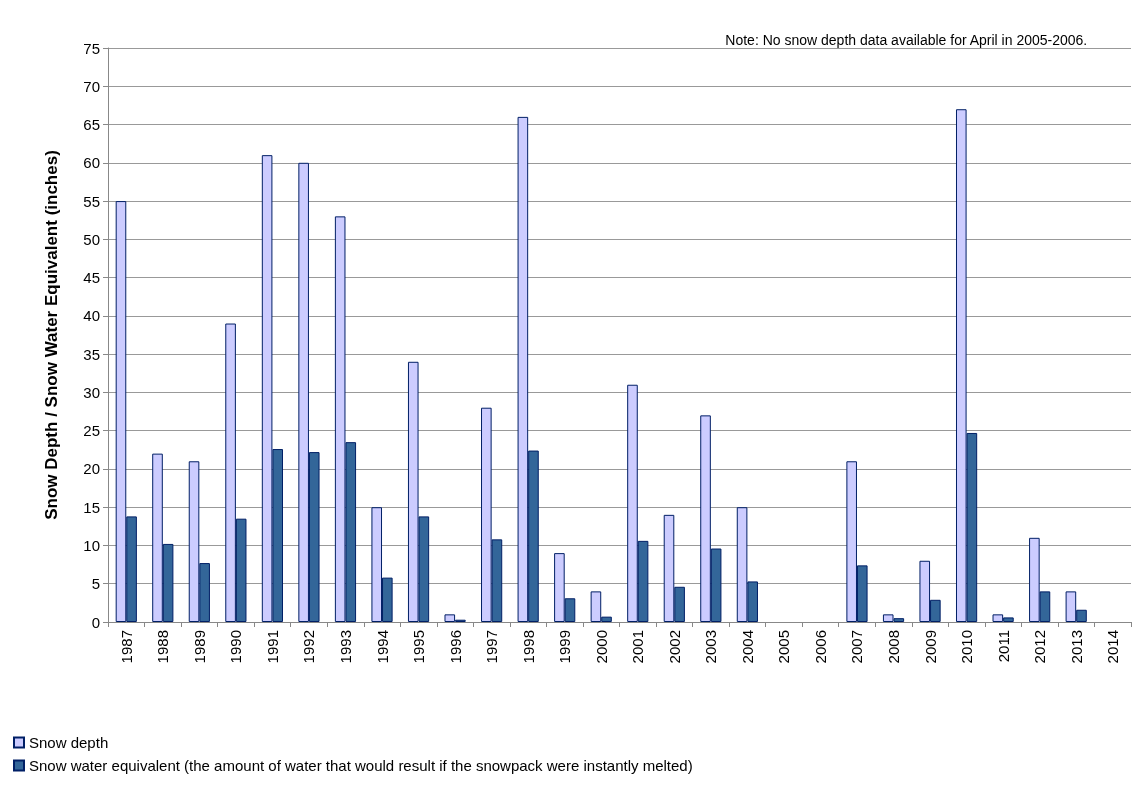  I want to click on y-tick-label: 10, so click(91, 545).